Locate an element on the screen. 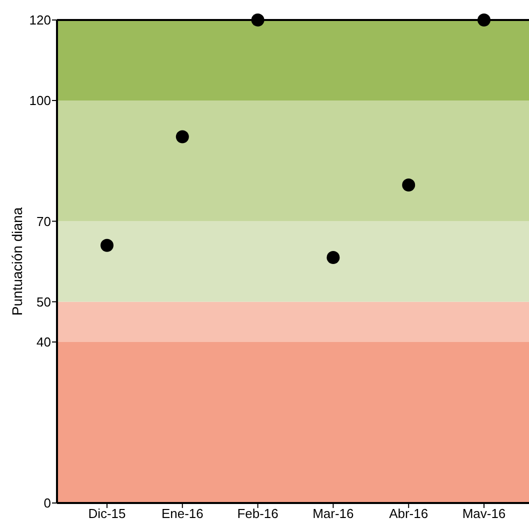 This screenshot has height=519, width=529. x-tick-label: Mav-16 is located at coordinates (484, 512).